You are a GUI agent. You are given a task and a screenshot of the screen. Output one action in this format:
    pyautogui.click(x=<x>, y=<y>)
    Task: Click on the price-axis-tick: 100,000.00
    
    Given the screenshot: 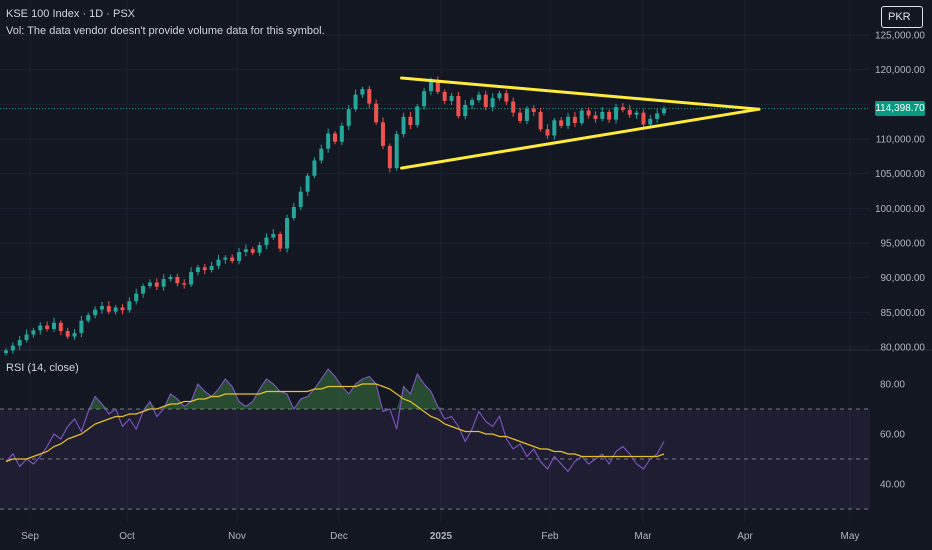 What is the action you would take?
    pyautogui.click(x=900, y=209)
    